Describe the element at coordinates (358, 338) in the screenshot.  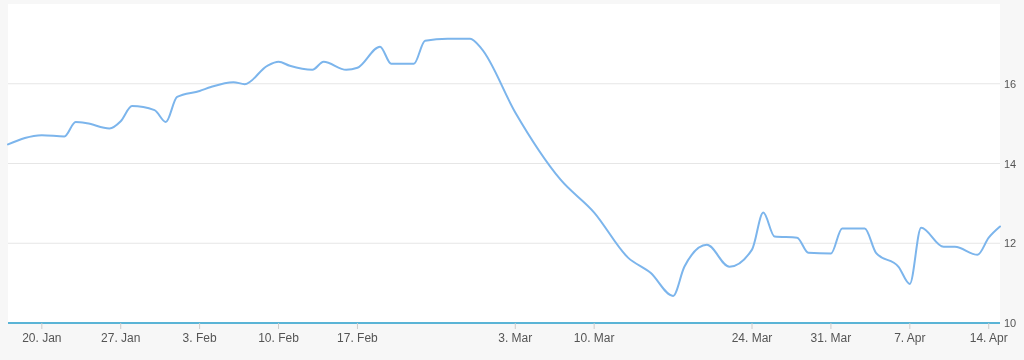
I see `x-tick-label: 17. Feb` at that location.